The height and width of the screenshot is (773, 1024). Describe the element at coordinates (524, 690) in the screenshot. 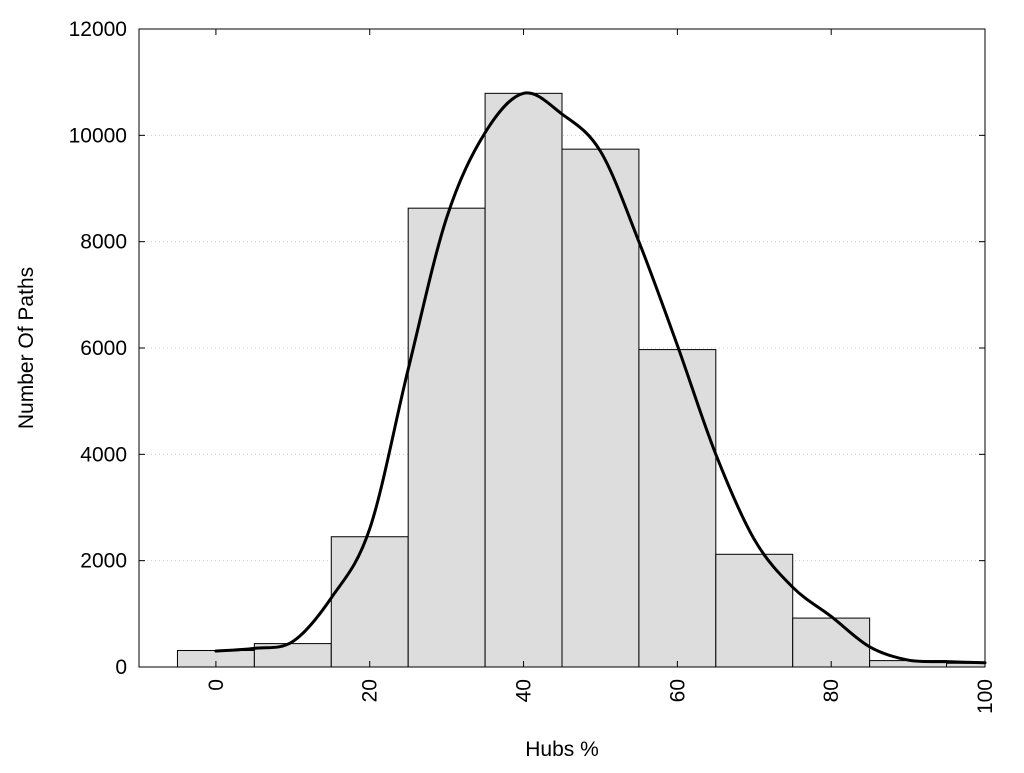

I see `x-tick-label-40: 40` at that location.